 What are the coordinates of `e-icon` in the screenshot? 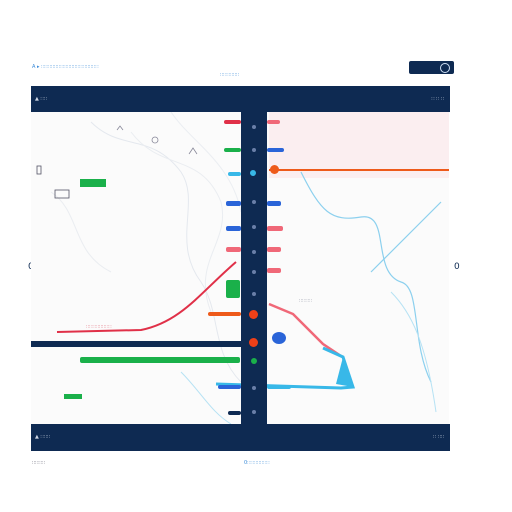 It's located at (445, 68).